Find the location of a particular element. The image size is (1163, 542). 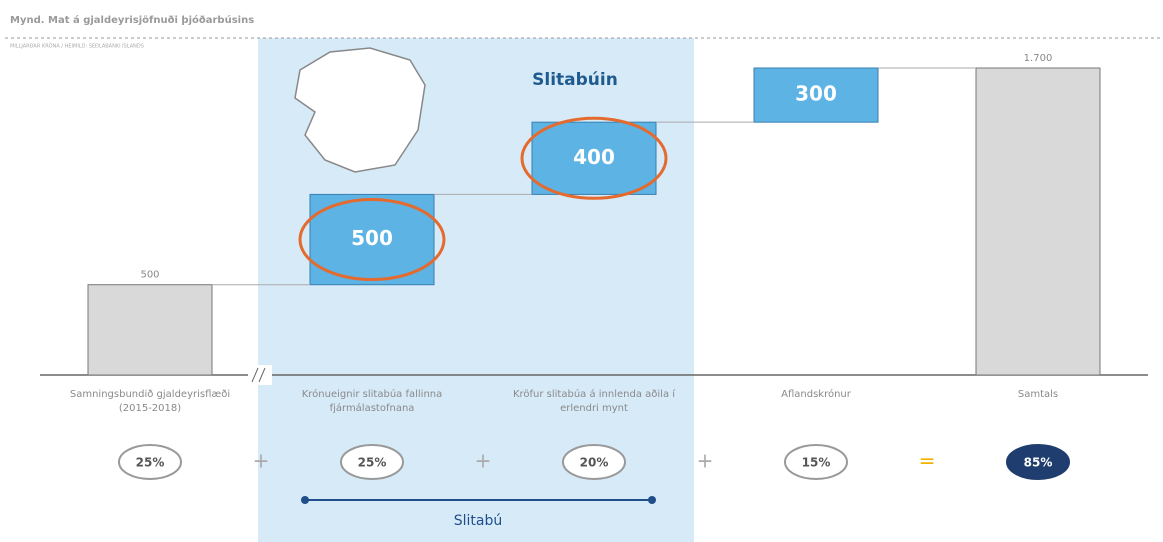

iceland-map is located at coordinates (360, 110).